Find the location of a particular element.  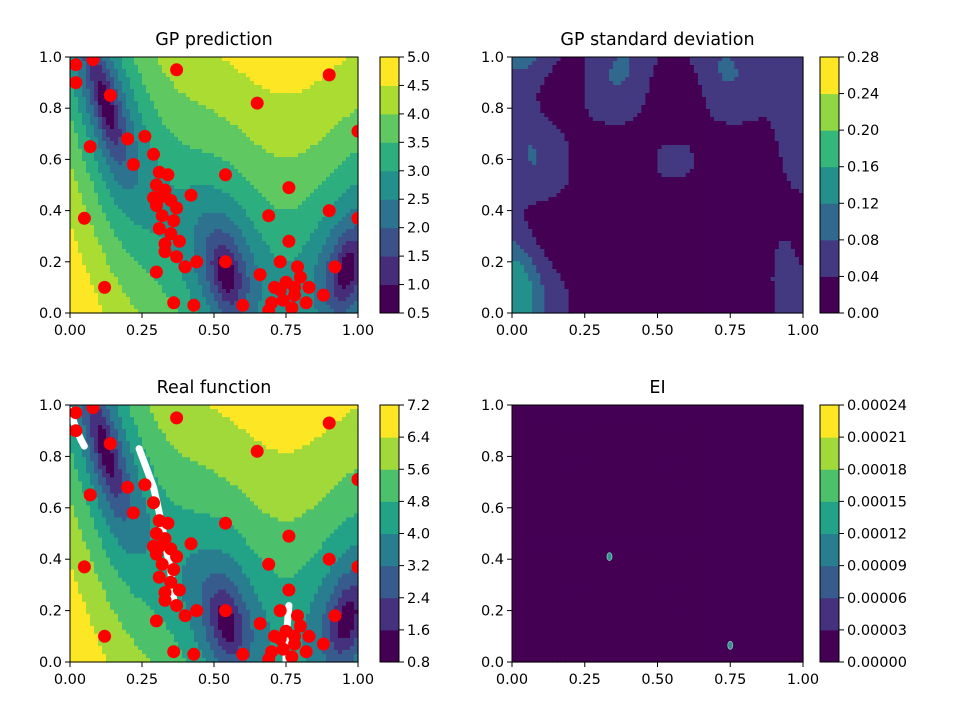

x-tick-label: 0.25 is located at coordinates (142, 331).